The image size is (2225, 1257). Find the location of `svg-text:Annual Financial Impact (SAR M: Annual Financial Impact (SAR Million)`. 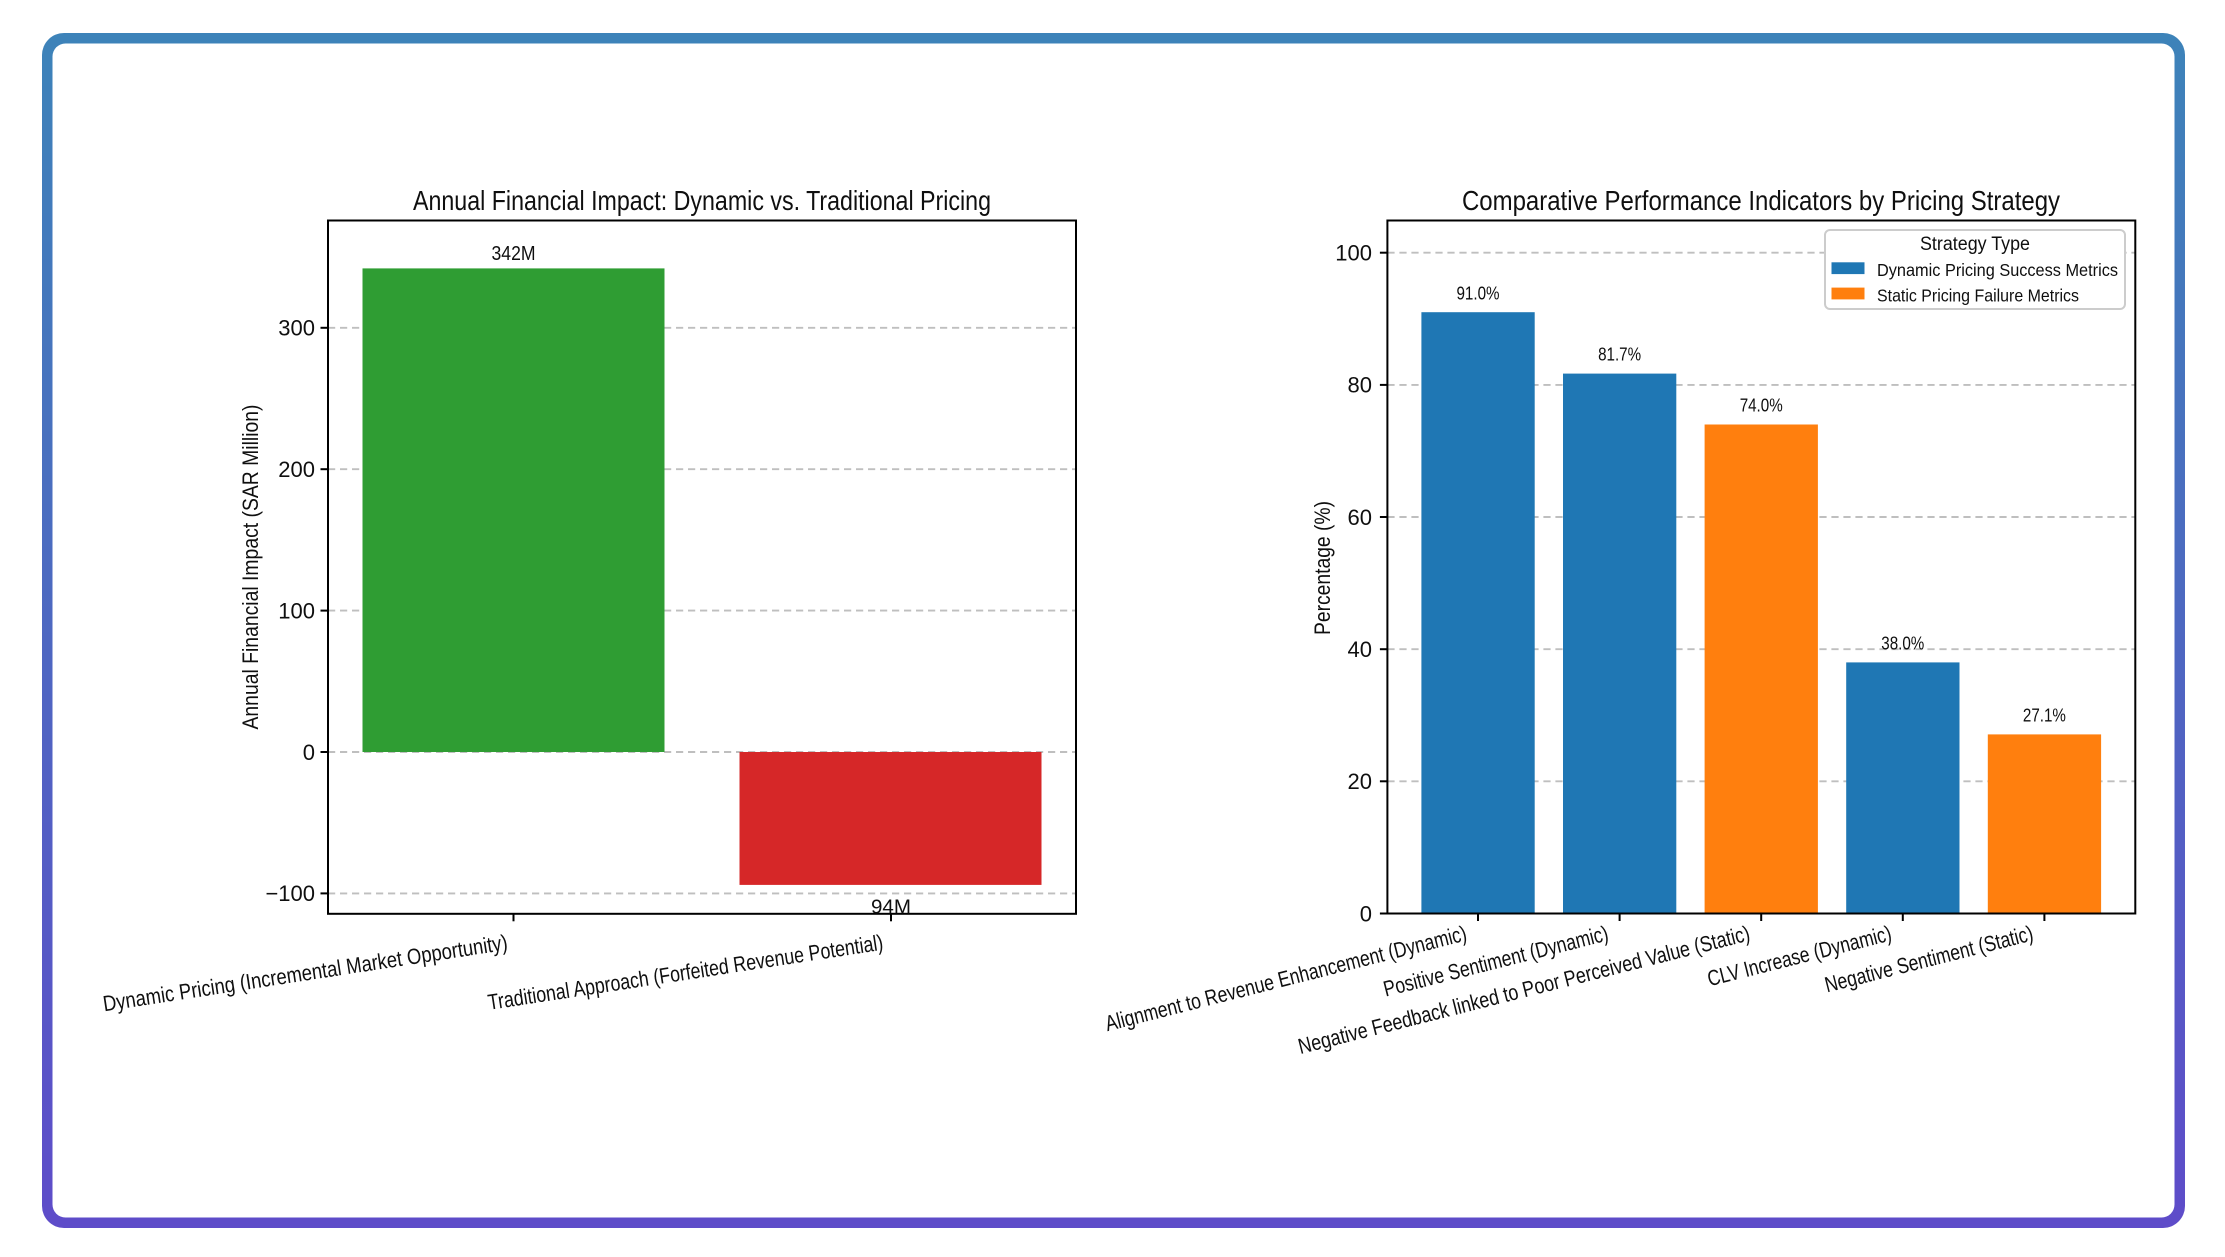

svg-text:Annual Financial Impact (SAR M: Annual Financial Impact (SAR Million) is located at coordinates (250, 567).